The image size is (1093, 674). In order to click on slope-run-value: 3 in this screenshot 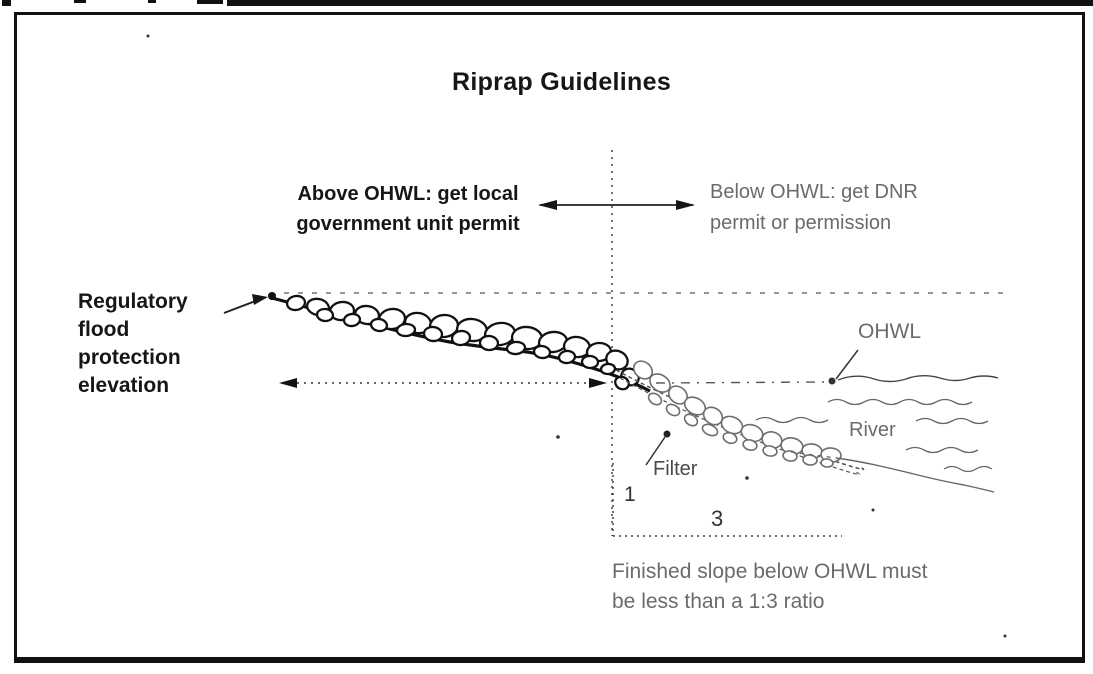, I will do `click(717, 518)`.